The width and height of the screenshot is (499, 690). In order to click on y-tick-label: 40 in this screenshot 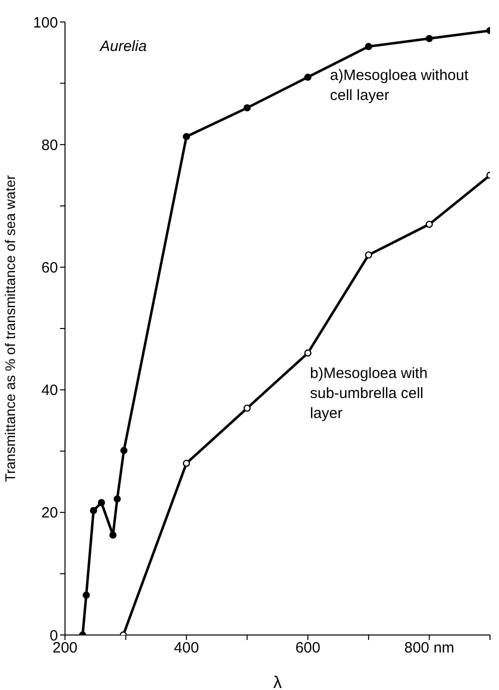, I will do `click(49, 391)`.